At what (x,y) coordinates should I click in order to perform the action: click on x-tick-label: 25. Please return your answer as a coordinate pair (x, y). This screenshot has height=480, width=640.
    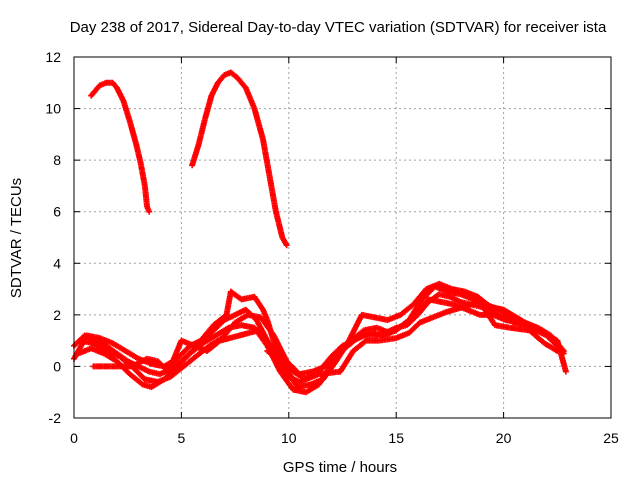
    Looking at the image, I should click on (611, 438).